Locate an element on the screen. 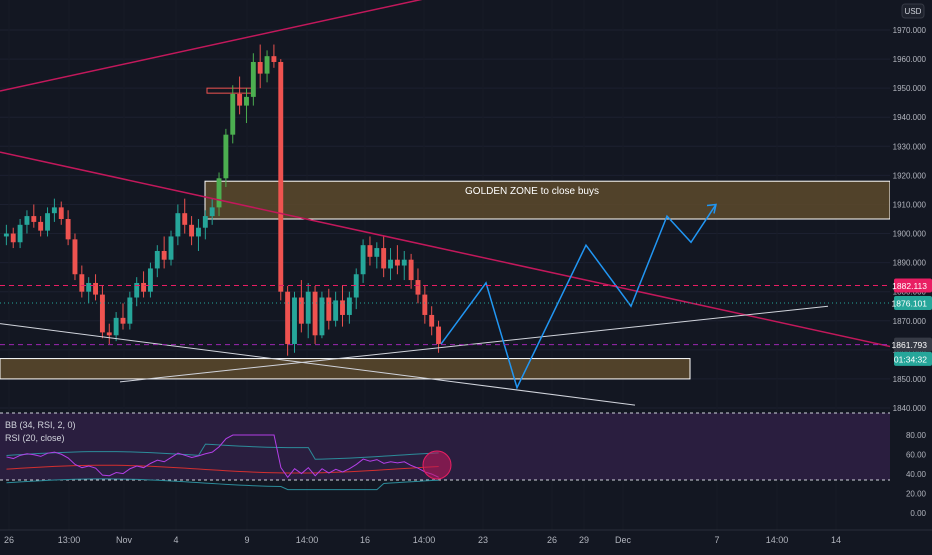  rsi-tick-label: 20.00 is located at coordinates (916, 494).